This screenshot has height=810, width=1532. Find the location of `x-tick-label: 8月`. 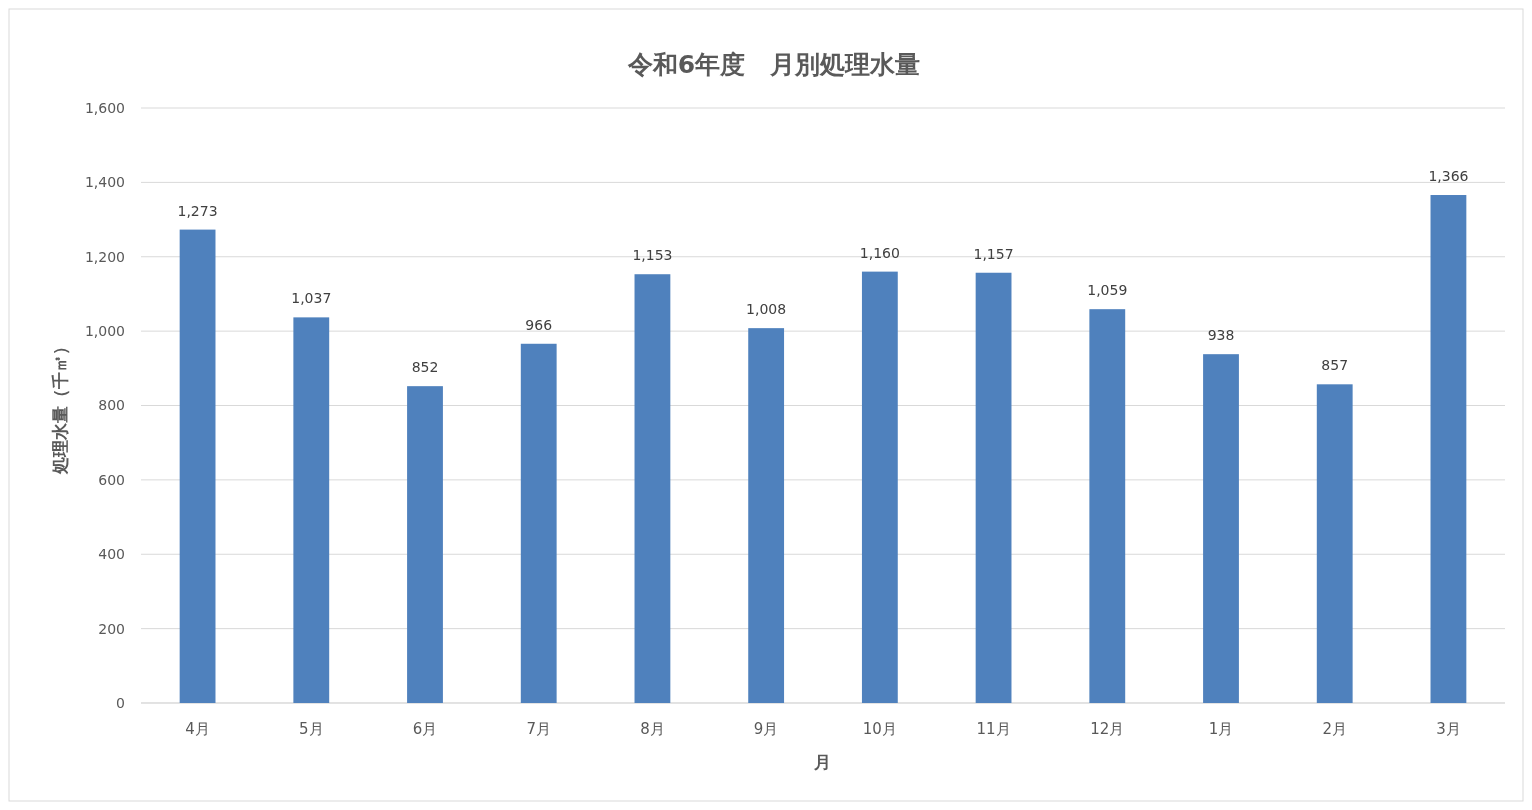

x-tick-label: 8月 is located at coordinates (652, 729).